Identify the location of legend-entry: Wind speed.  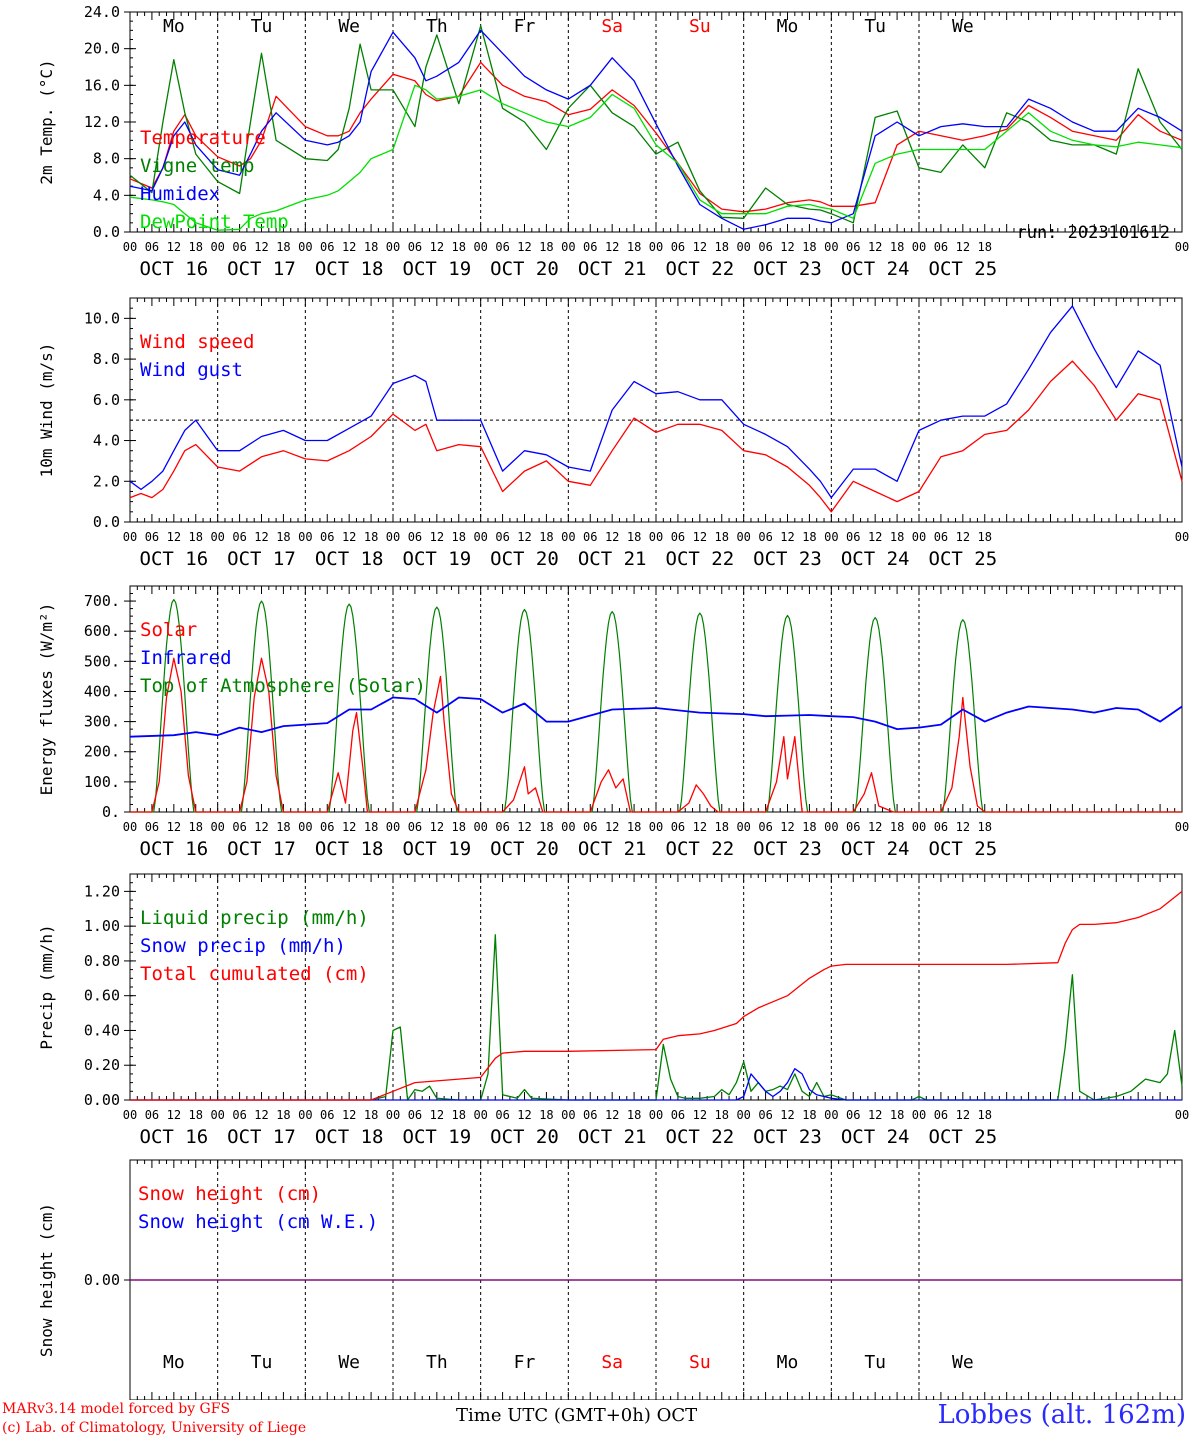
(197, 342).